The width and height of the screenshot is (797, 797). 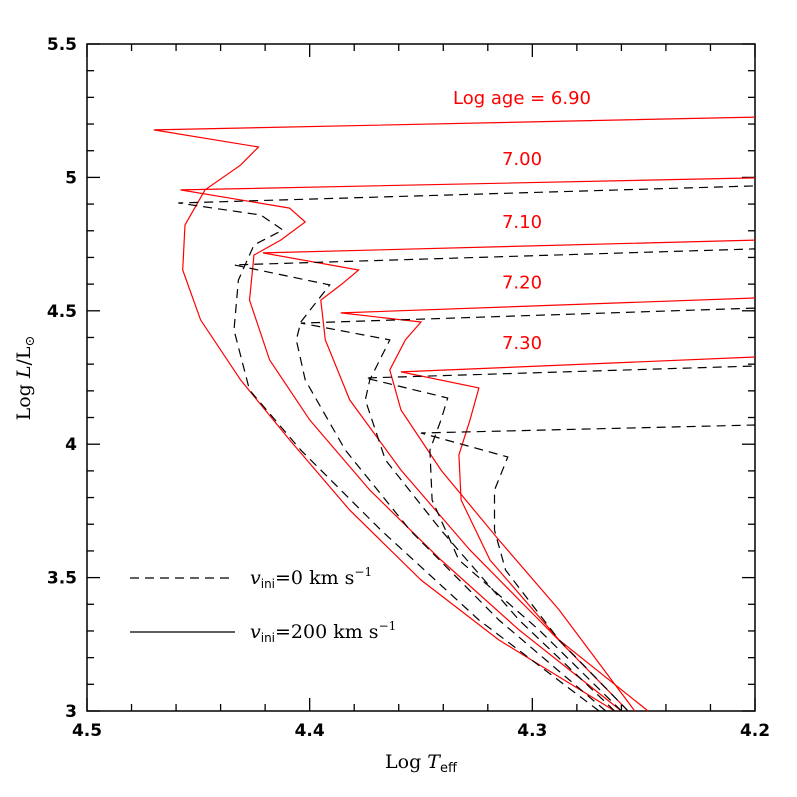 I want to click on y-tick-label: 5, so click(x=71, y=178).